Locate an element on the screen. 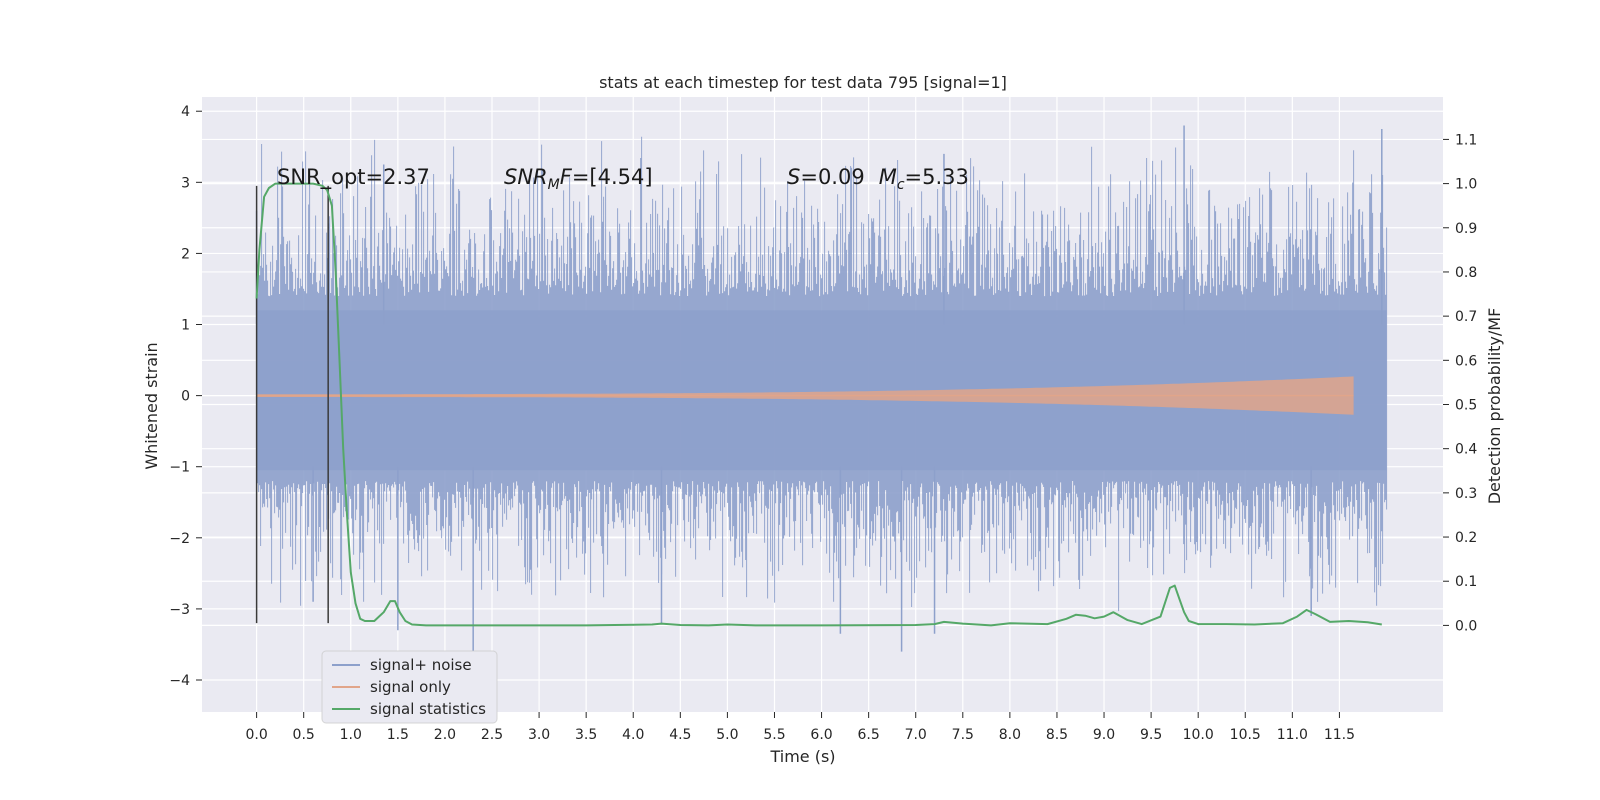  x-tick-label: 3.0 is located at coordinates (539, 735).